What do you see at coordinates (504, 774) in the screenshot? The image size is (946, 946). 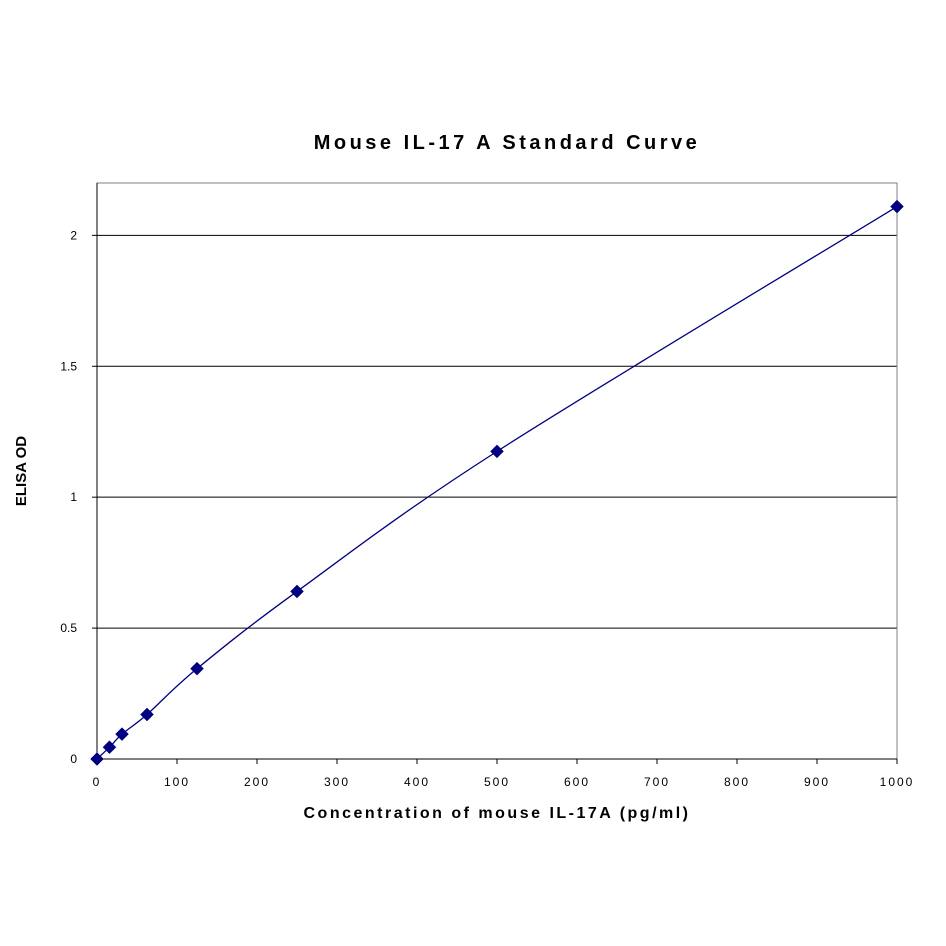 I see `x-axis-ticks: 0 100 200 300 400 500 600 700 800 900 1000` at bounding box center [504, 774].